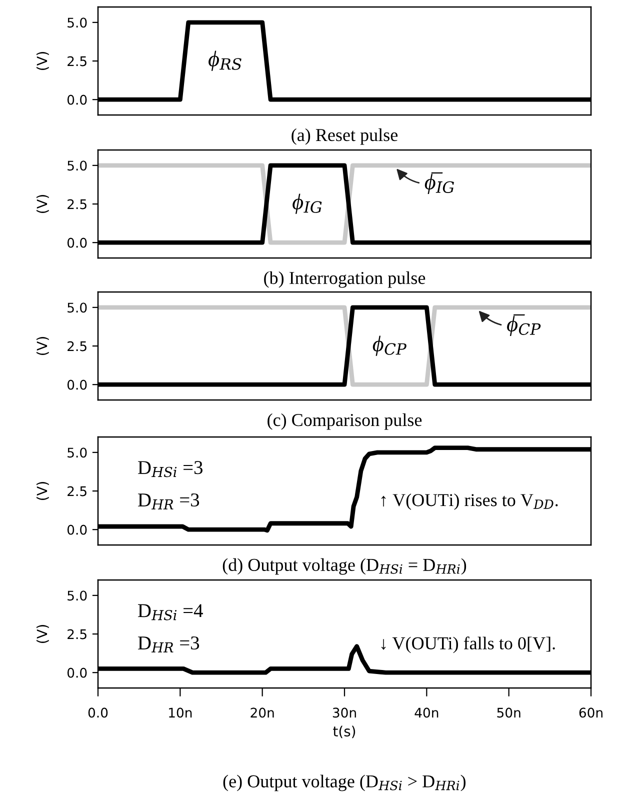 The image size is (629, 794). What do you see at coordinates (469, 501) in the screenshot?
I see `annotation: ↑ V(OUTi) rises to V$_{DD}$.` at bounding box center [469, 501].